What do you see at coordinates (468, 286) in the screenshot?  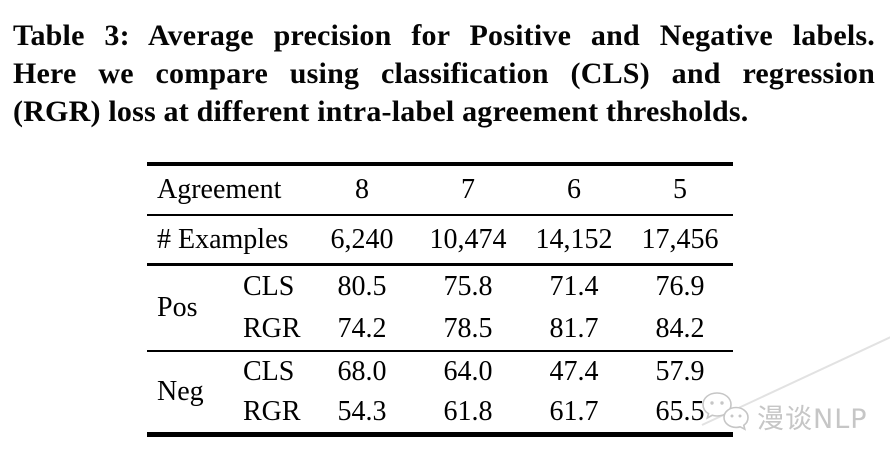 I see `table-cell: 75.8` at bounding box center [468, 286].